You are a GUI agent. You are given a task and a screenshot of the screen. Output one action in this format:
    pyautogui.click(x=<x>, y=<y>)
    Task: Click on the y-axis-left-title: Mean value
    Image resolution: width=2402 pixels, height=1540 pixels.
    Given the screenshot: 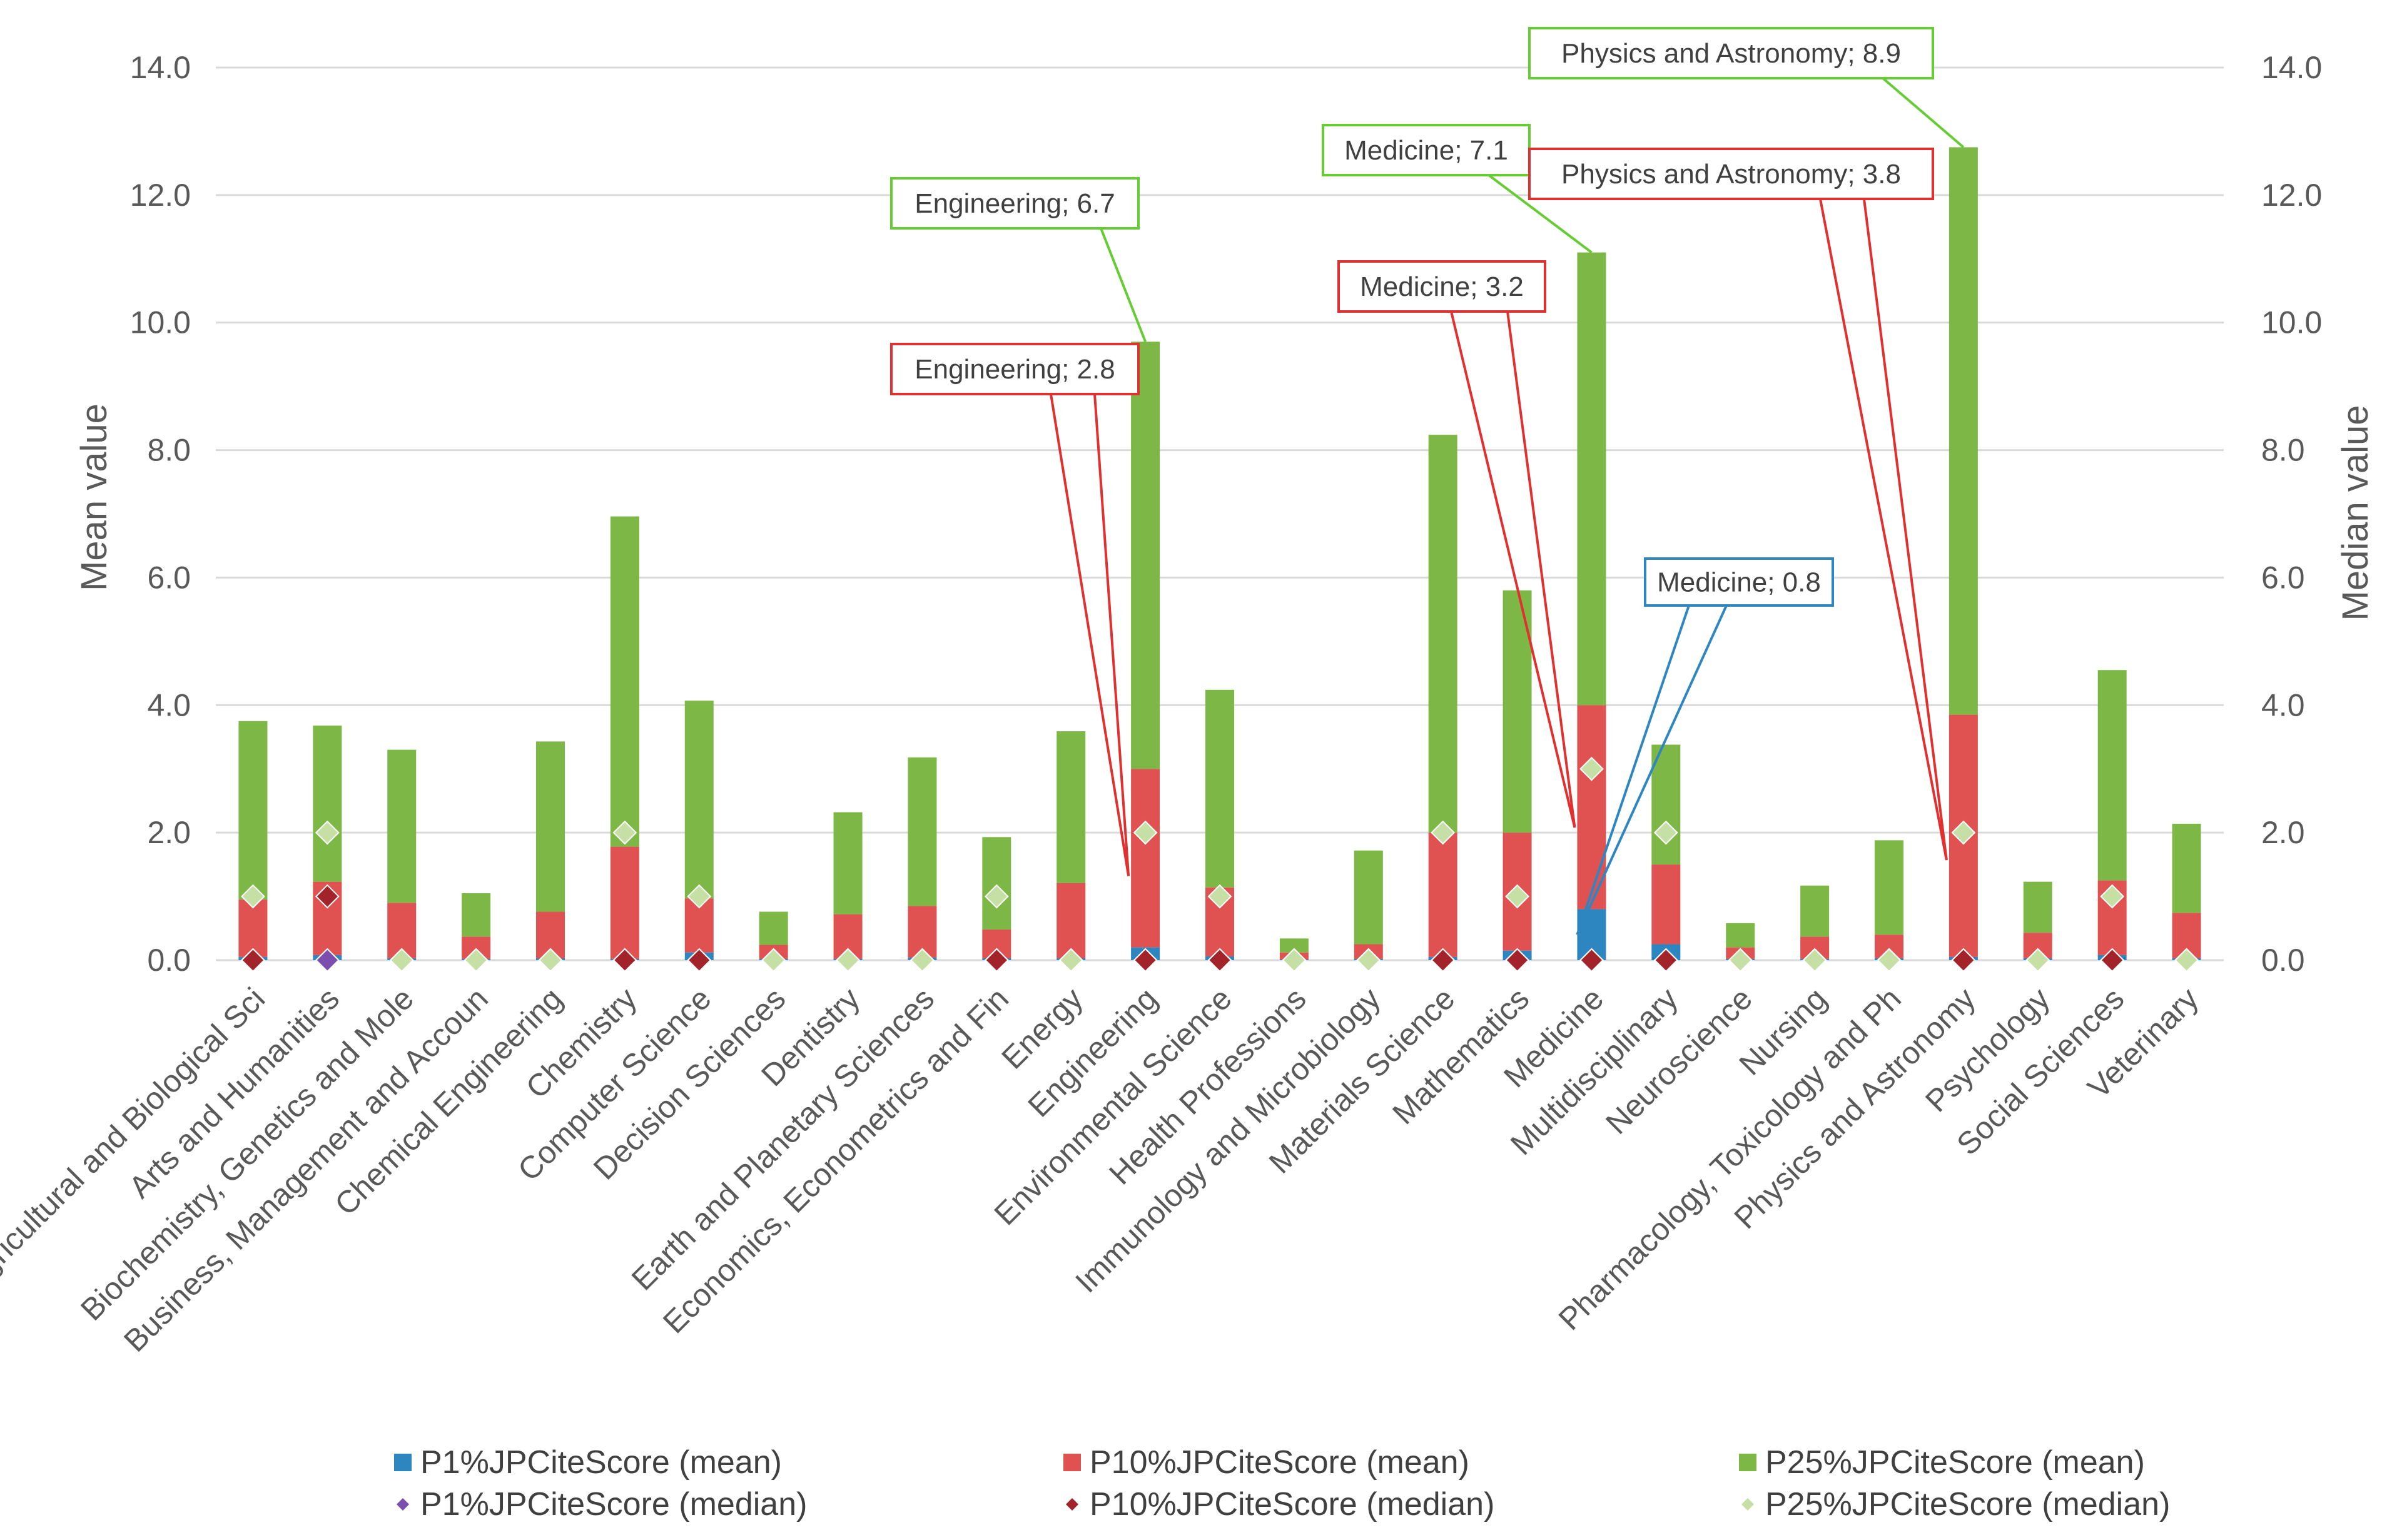 What is the action you would take?
    pyautogui.click(x=94, y=497)
    